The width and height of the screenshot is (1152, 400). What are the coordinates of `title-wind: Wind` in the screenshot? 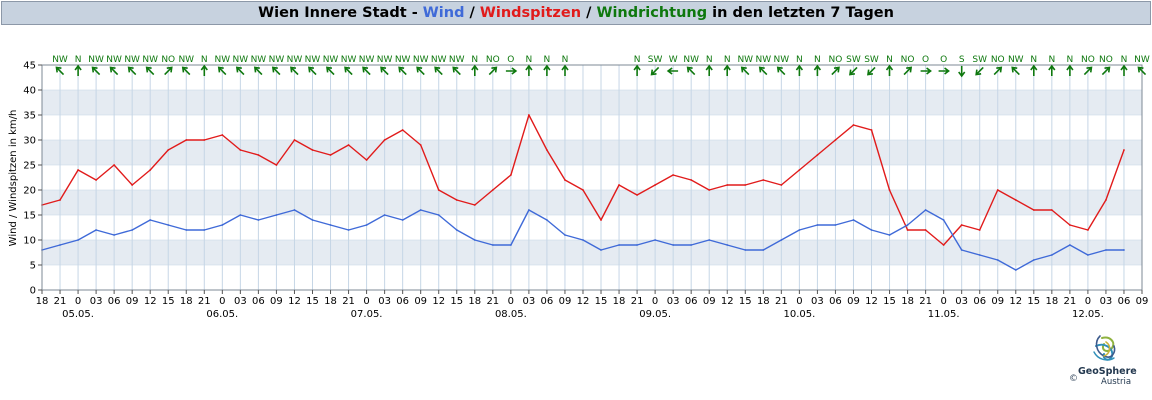 It's located at (443, 13).